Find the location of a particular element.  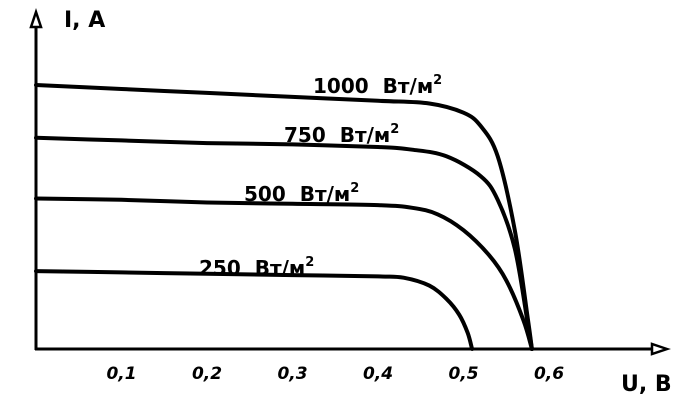

y-axis-arrow-icon is located at coordinates (36, 18).